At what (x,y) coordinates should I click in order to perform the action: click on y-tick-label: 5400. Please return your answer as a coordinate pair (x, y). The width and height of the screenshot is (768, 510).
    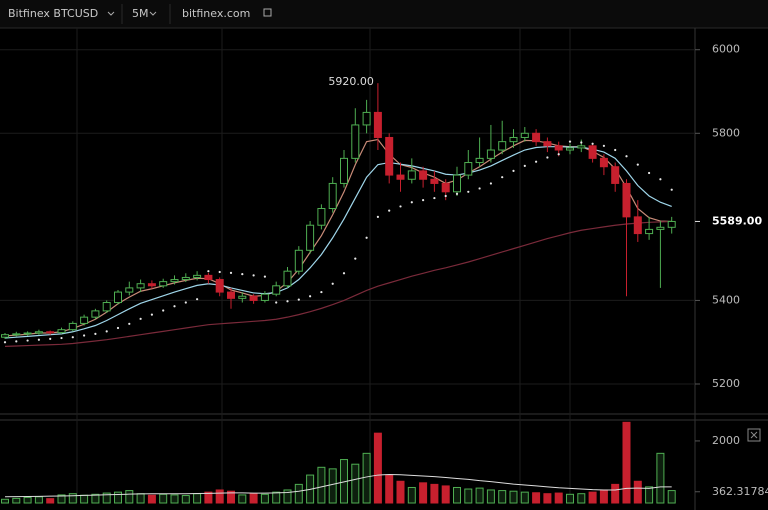
    Looking at the image, I should click on (726, 299).